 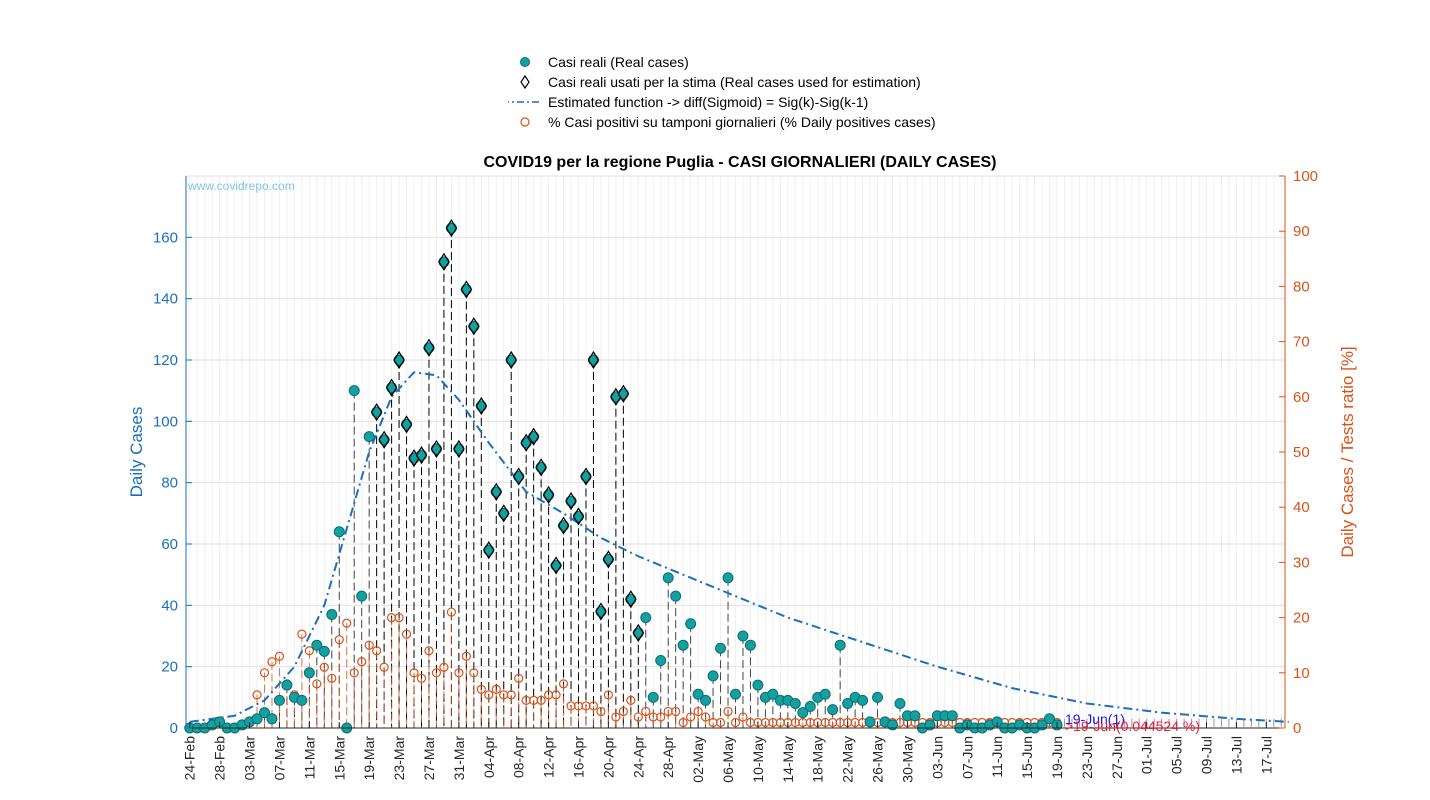 I want to click on annotation-label: >19-Jun(0.044524 %), so click(x=1132, y=726).